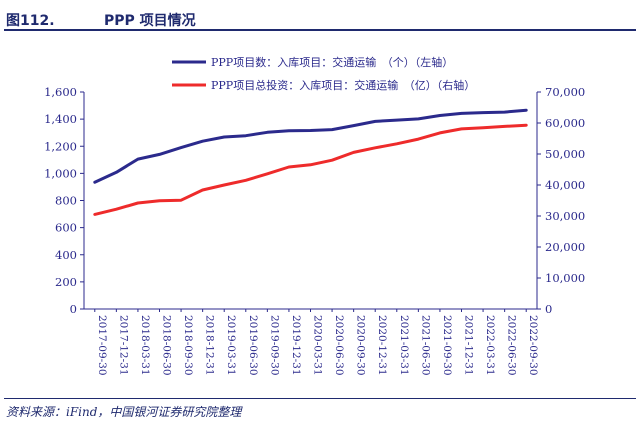  I want to click on series-line-total-investment, so click(310, 169).